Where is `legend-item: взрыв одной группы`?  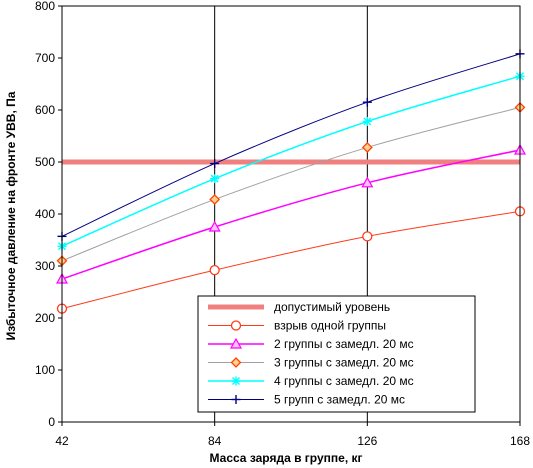
legend-item: взрыв одной группы is located at coordinates (297, 326).